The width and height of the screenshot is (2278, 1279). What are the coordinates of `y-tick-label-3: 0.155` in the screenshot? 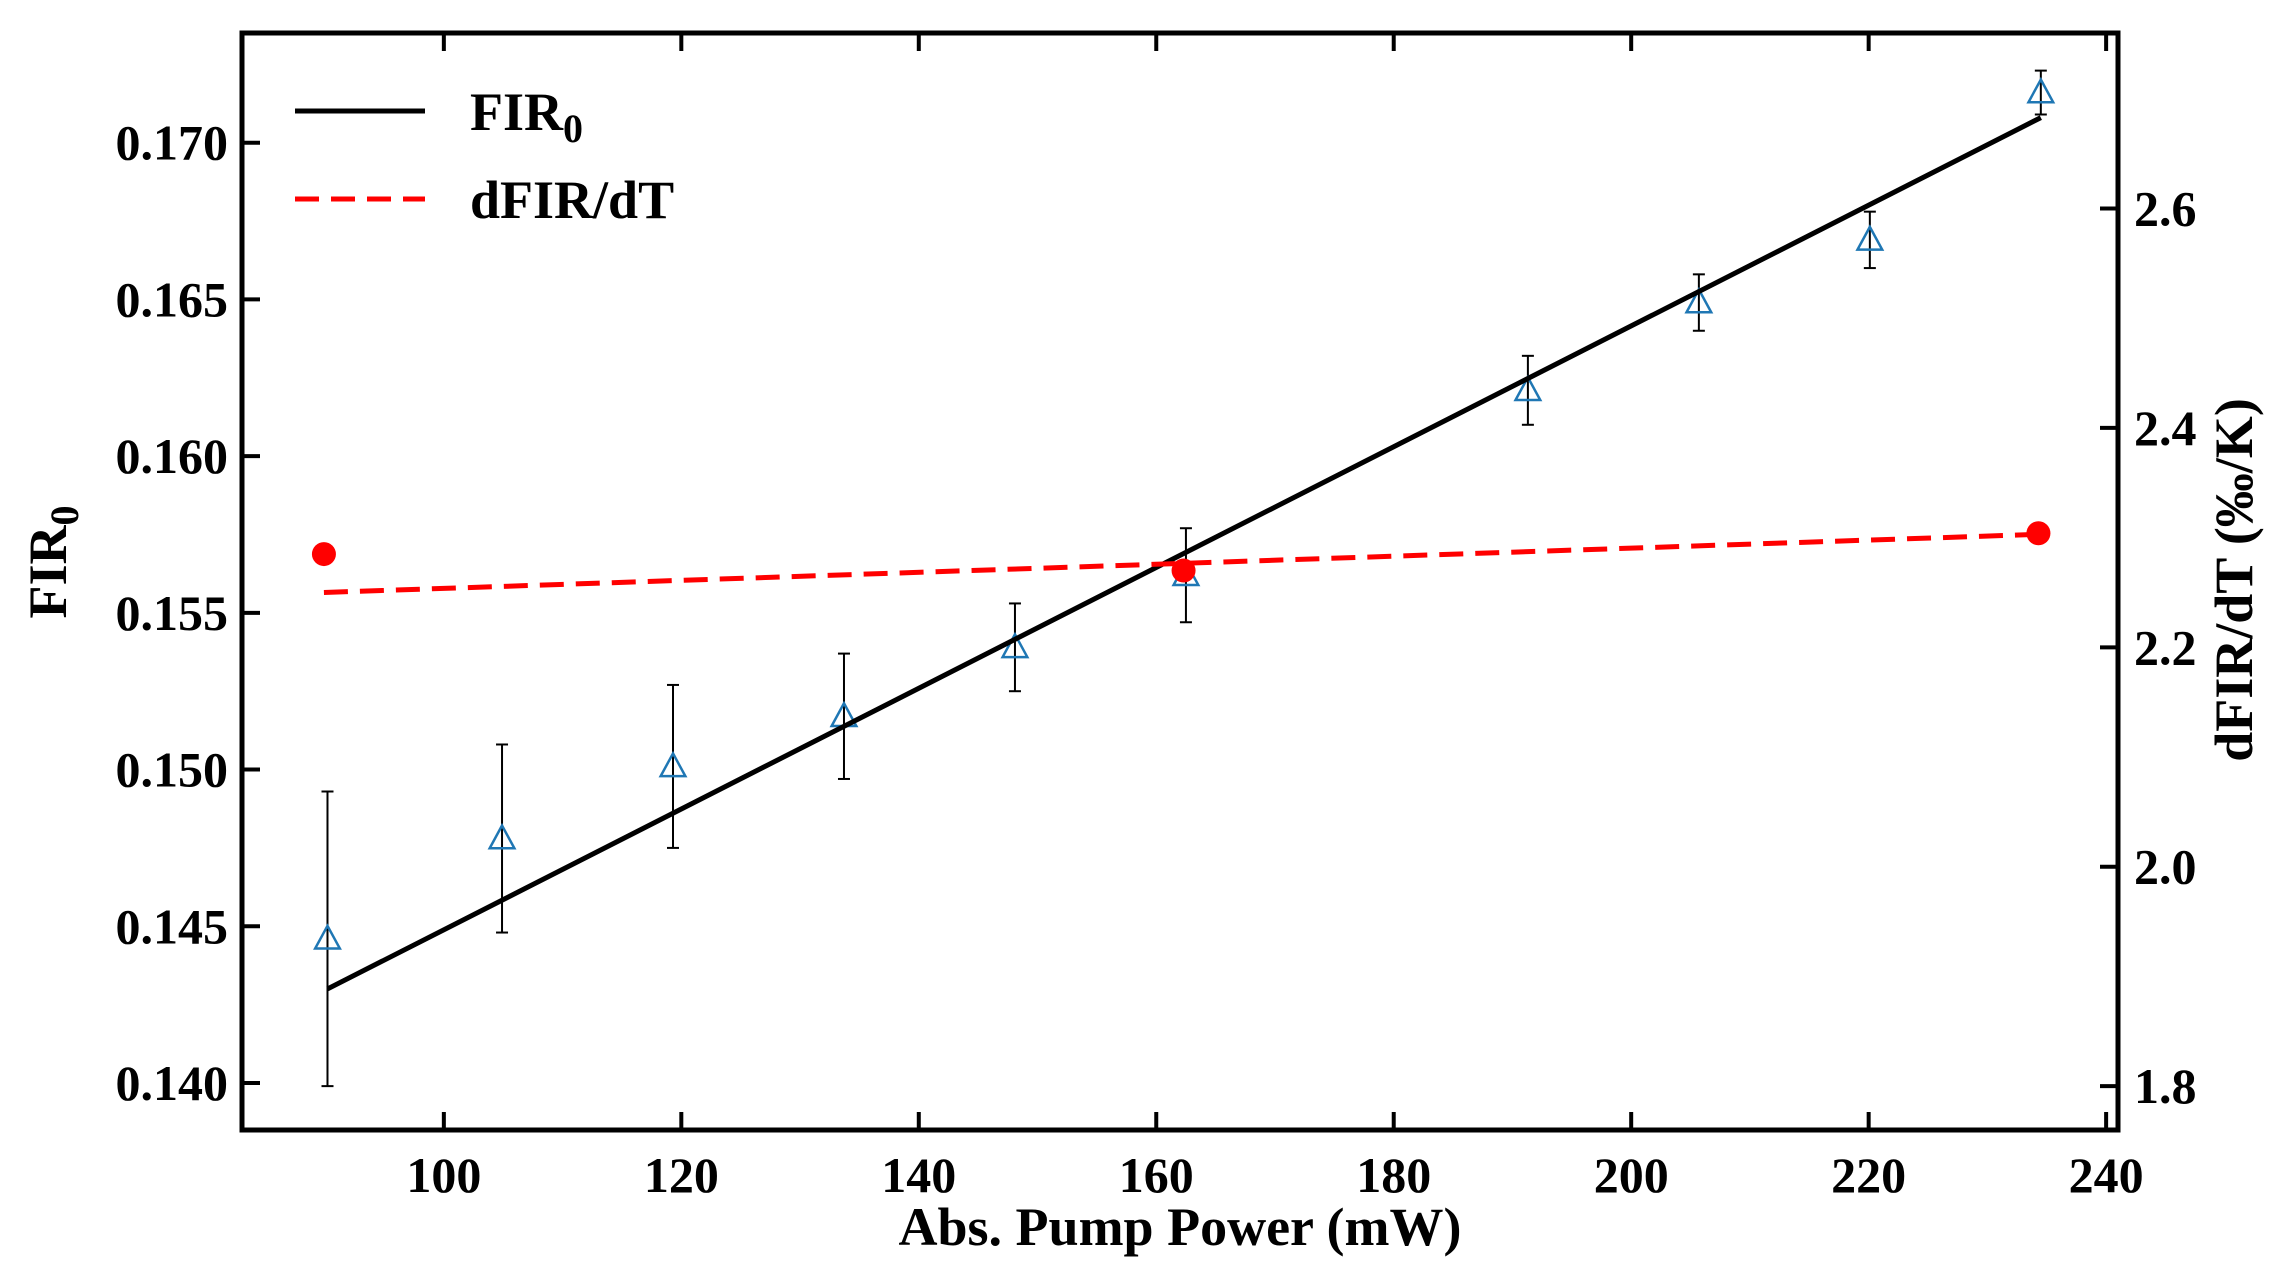 It's located at (172, 613).